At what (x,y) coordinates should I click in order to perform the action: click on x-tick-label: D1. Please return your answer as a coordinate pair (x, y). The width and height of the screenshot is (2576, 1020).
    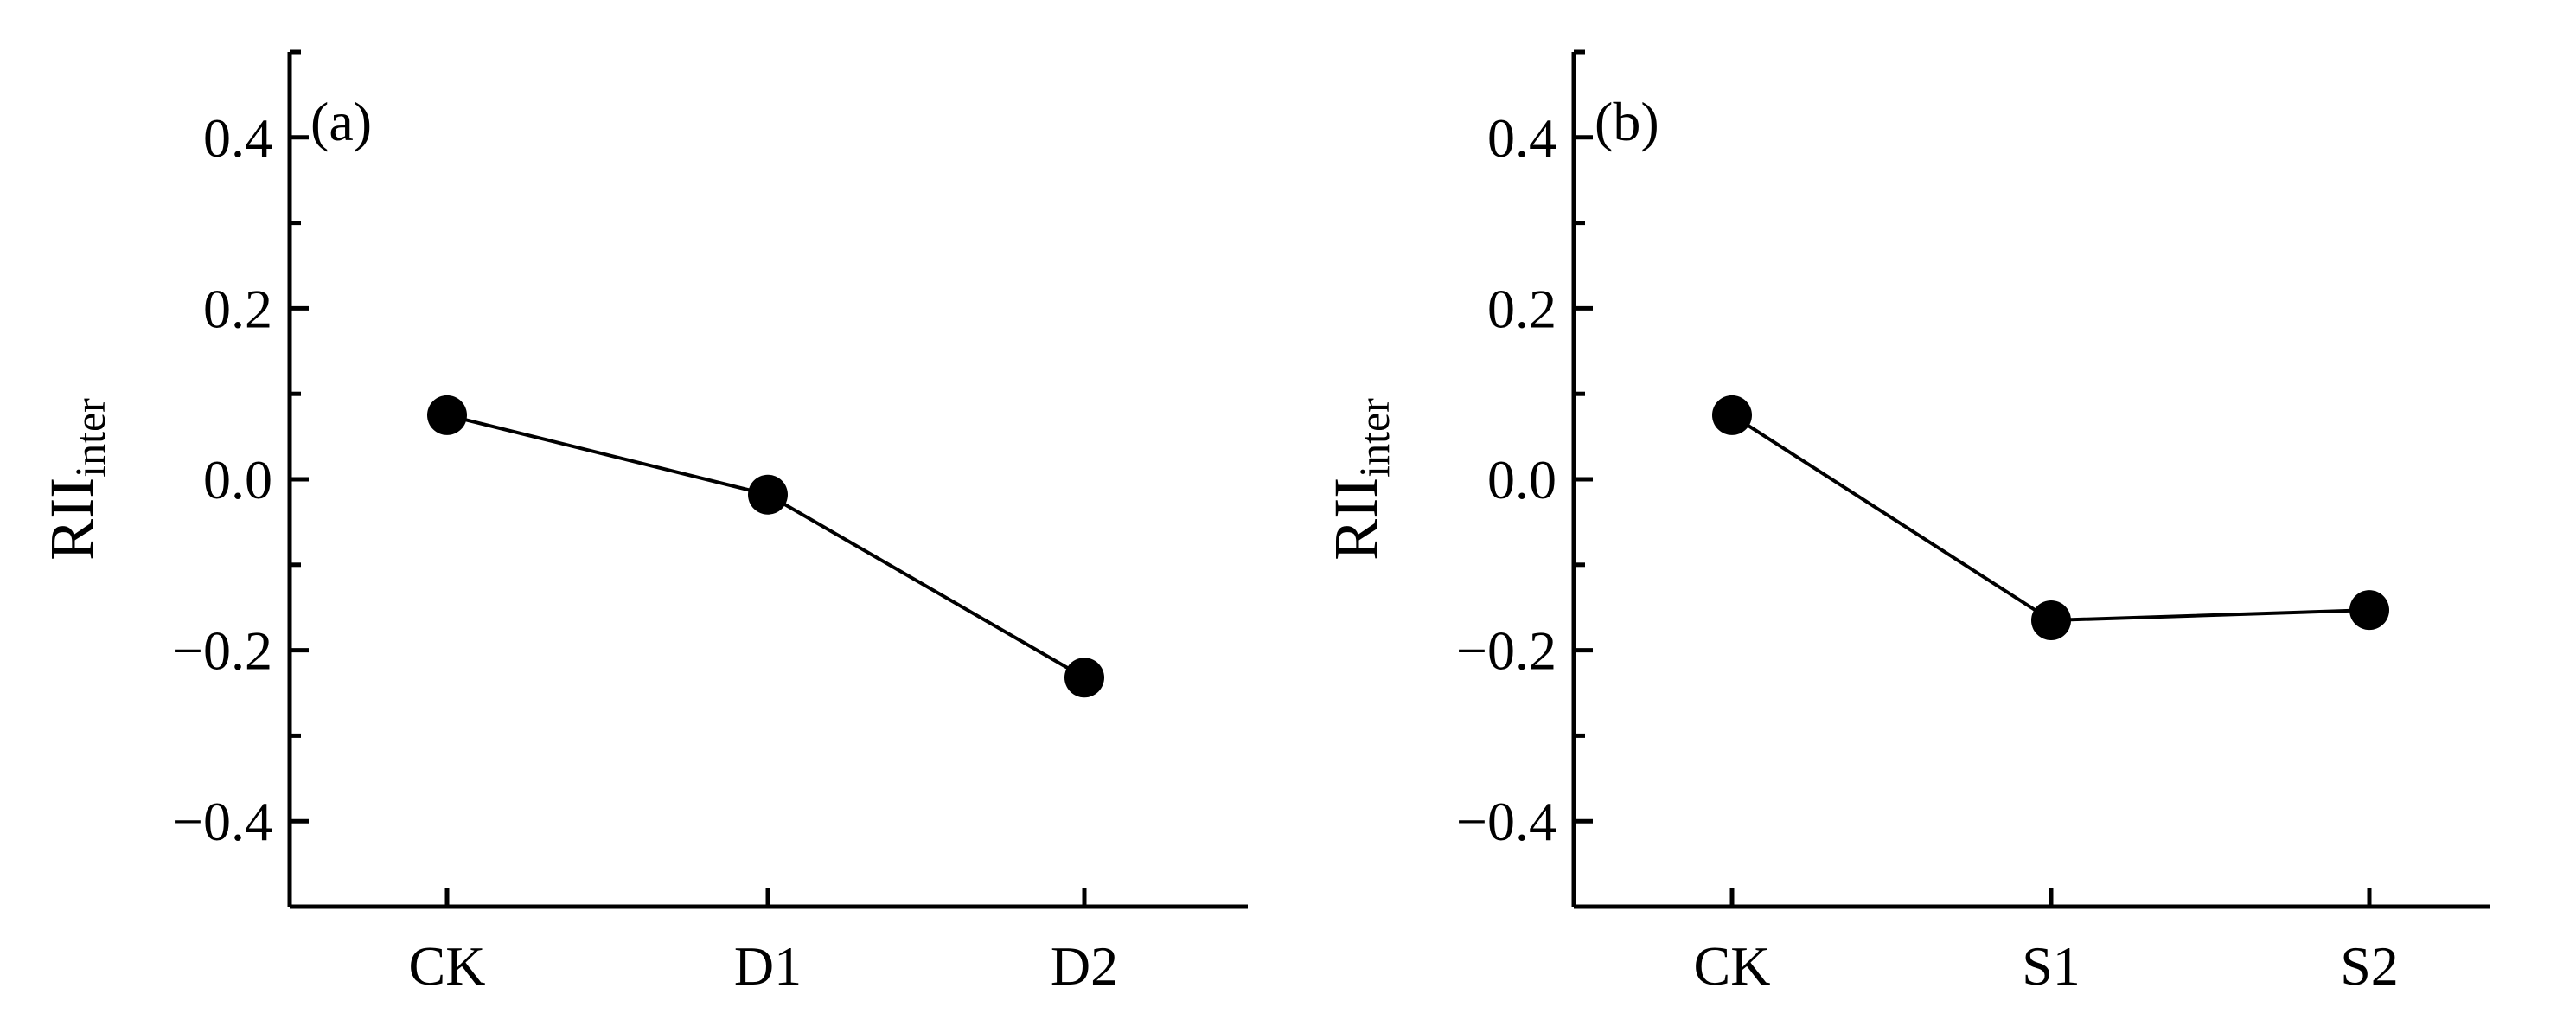
    Looking at the image, I should click on (768, 966).